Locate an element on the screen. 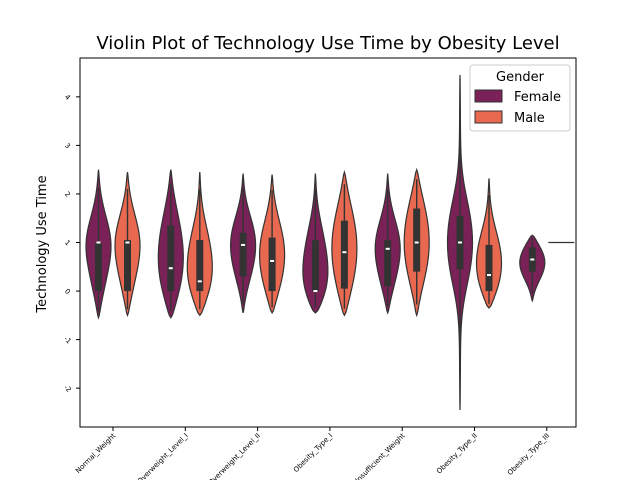 The image size is (640, 480). y-tick-label: 0 is located at coordinates (67, 291).